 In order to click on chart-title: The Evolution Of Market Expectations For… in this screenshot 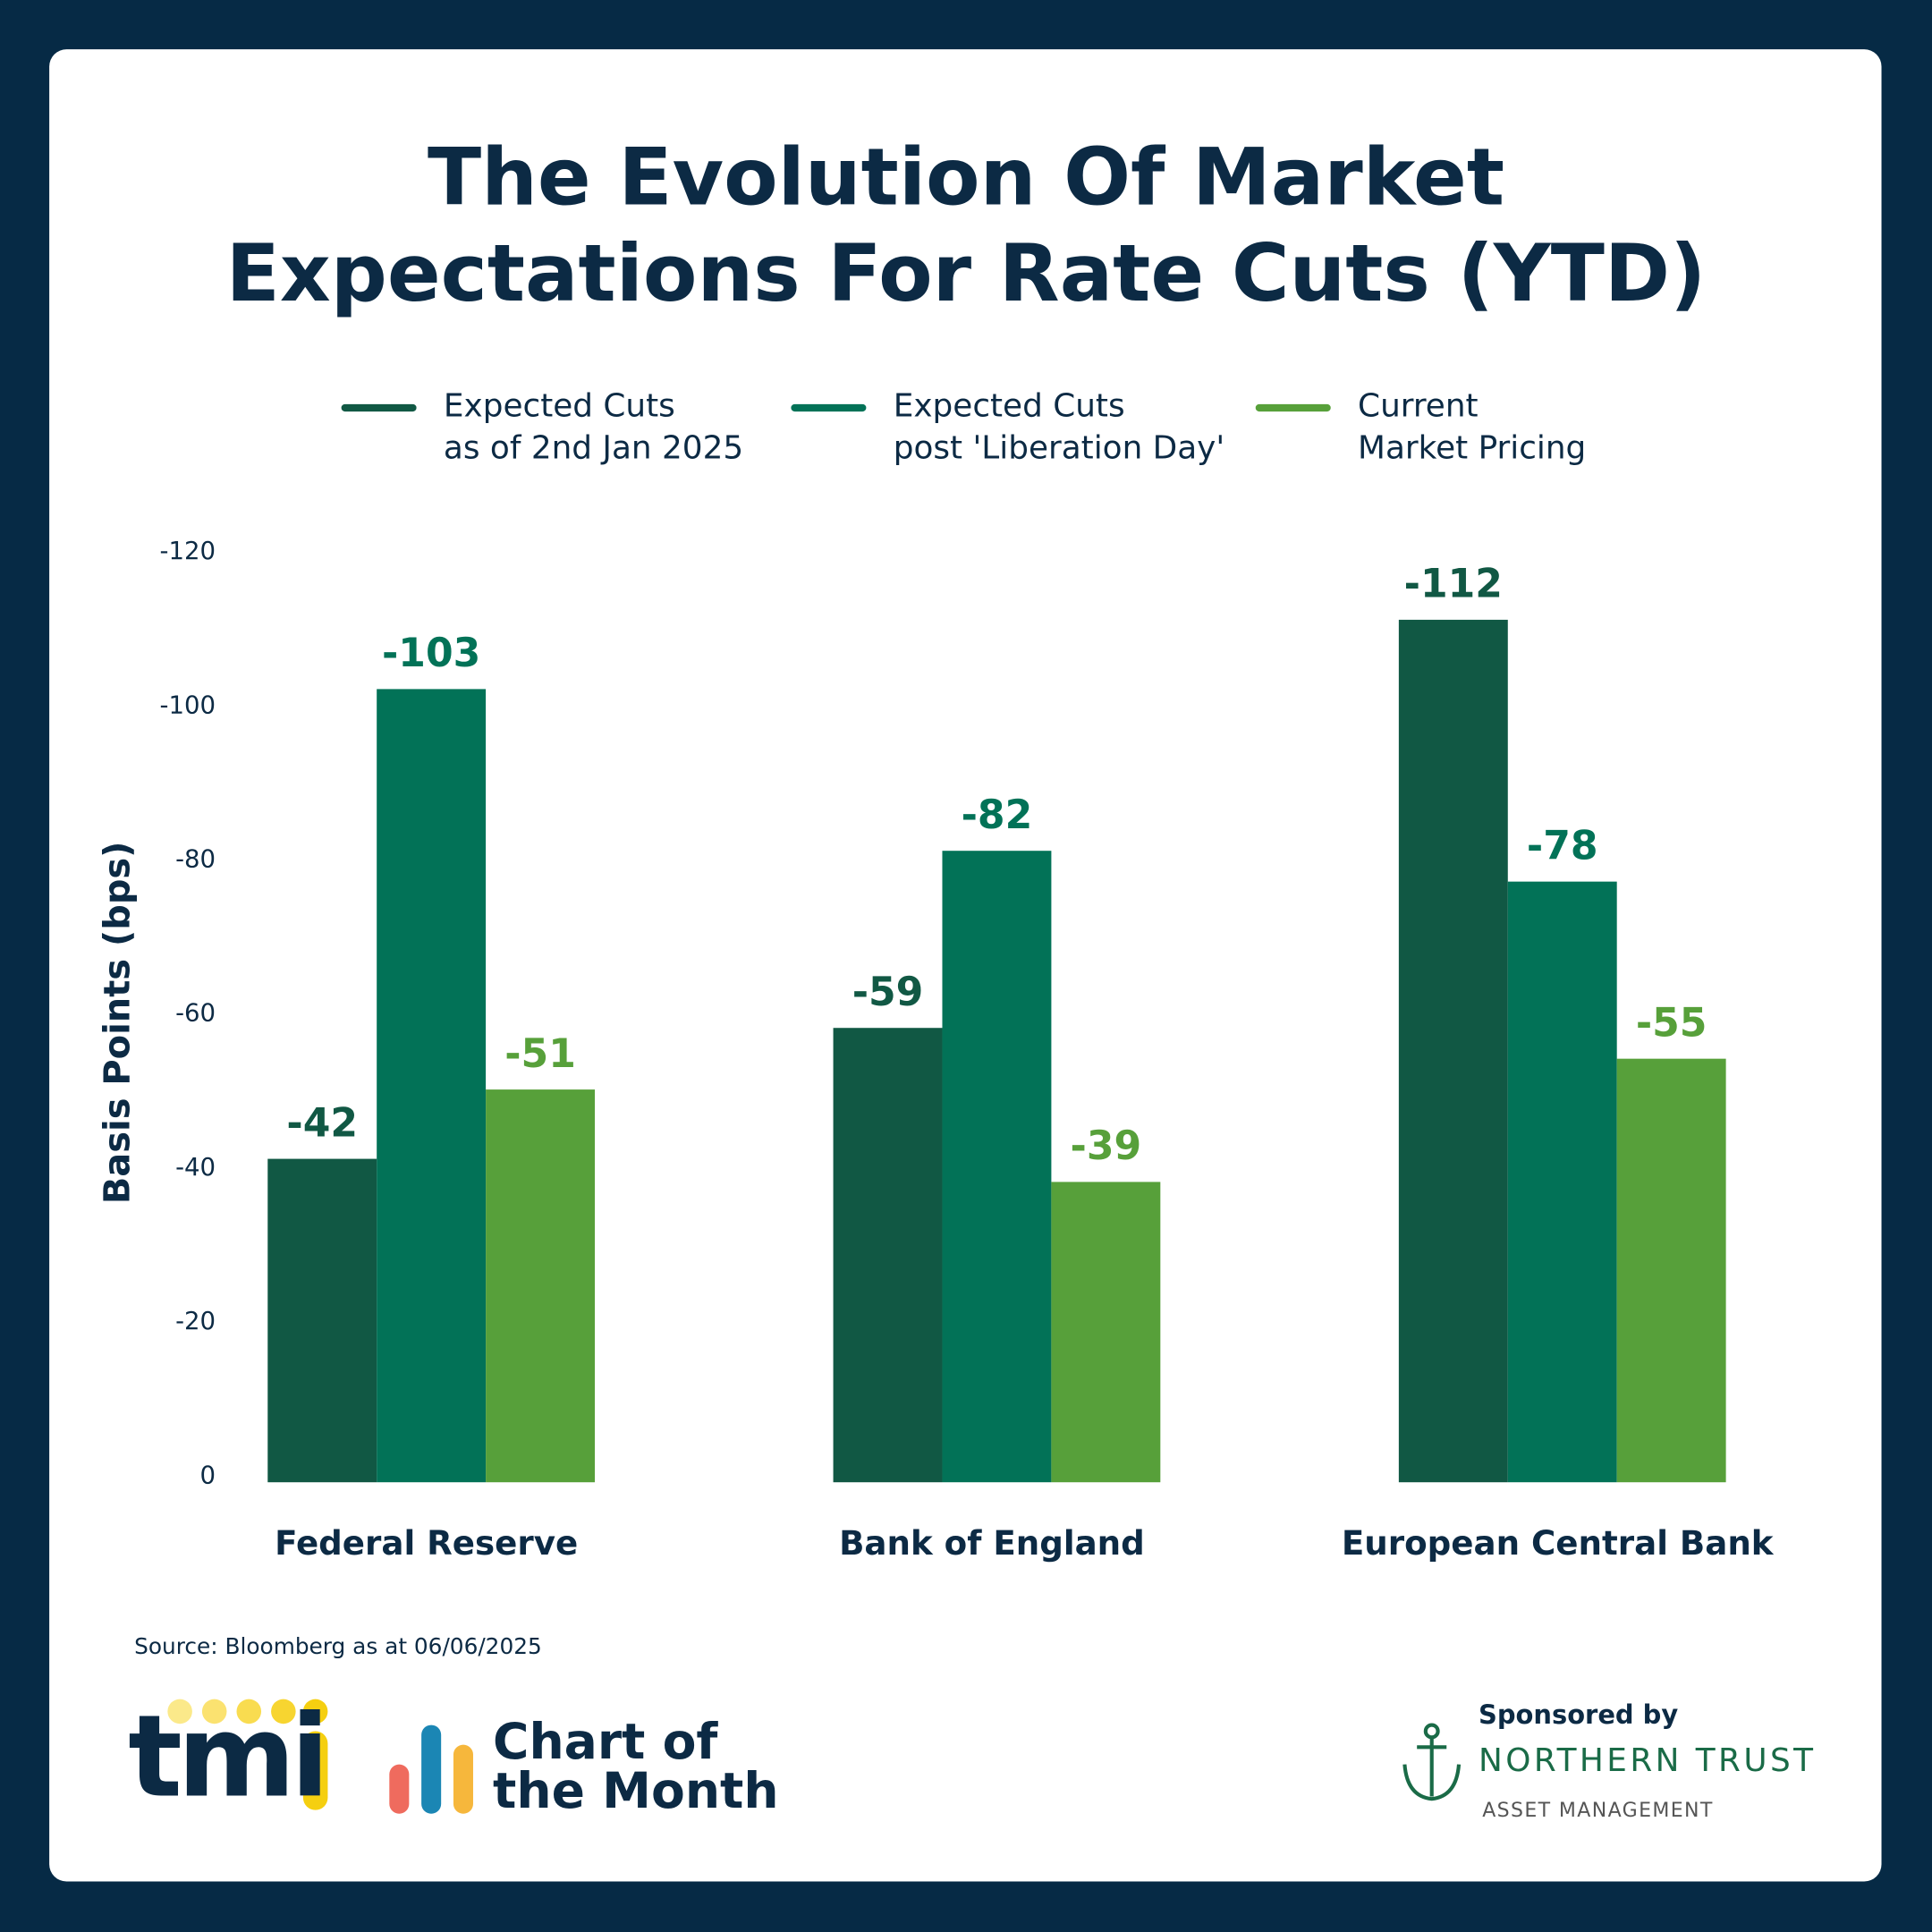, I will do `click(966, 226)`.